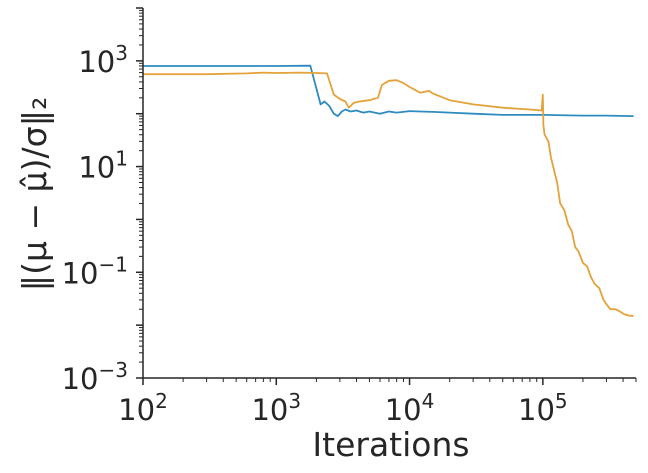  What do you see at coordinates (410, 408) in the screenshot?
I see `x-tick-label: 10⁴` at bounding box center [410, 408].